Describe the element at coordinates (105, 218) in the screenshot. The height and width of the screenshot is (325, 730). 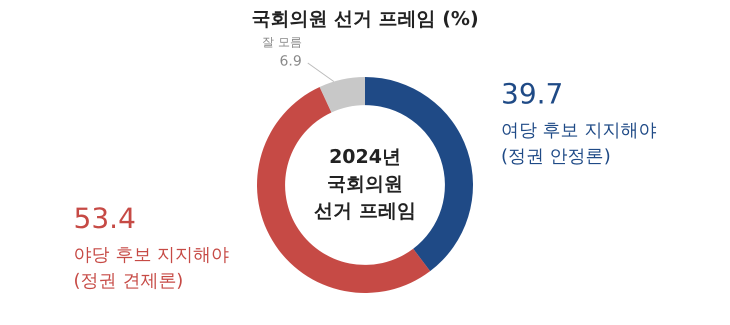
I see `data-label: 53.4` at that location.